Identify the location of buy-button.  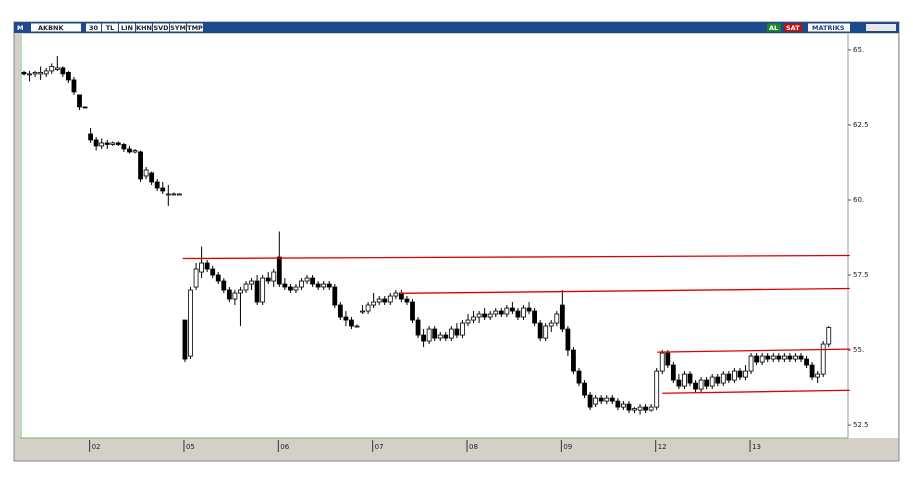
(774, 27).